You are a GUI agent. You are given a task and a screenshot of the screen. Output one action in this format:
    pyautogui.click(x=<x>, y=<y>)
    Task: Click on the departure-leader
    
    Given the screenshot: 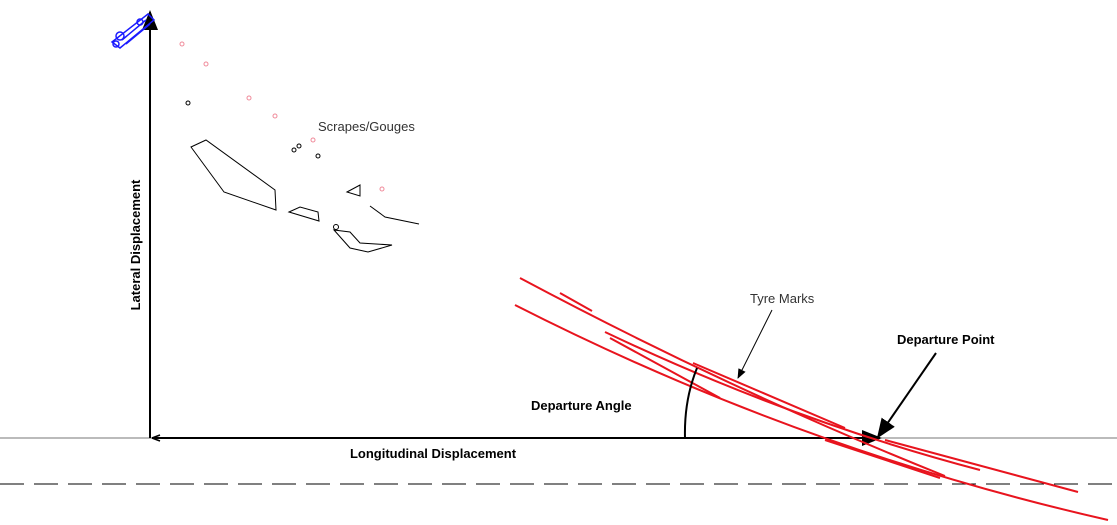 What is the action you would take?
    pyautogui.click(x=906, y=395)
    